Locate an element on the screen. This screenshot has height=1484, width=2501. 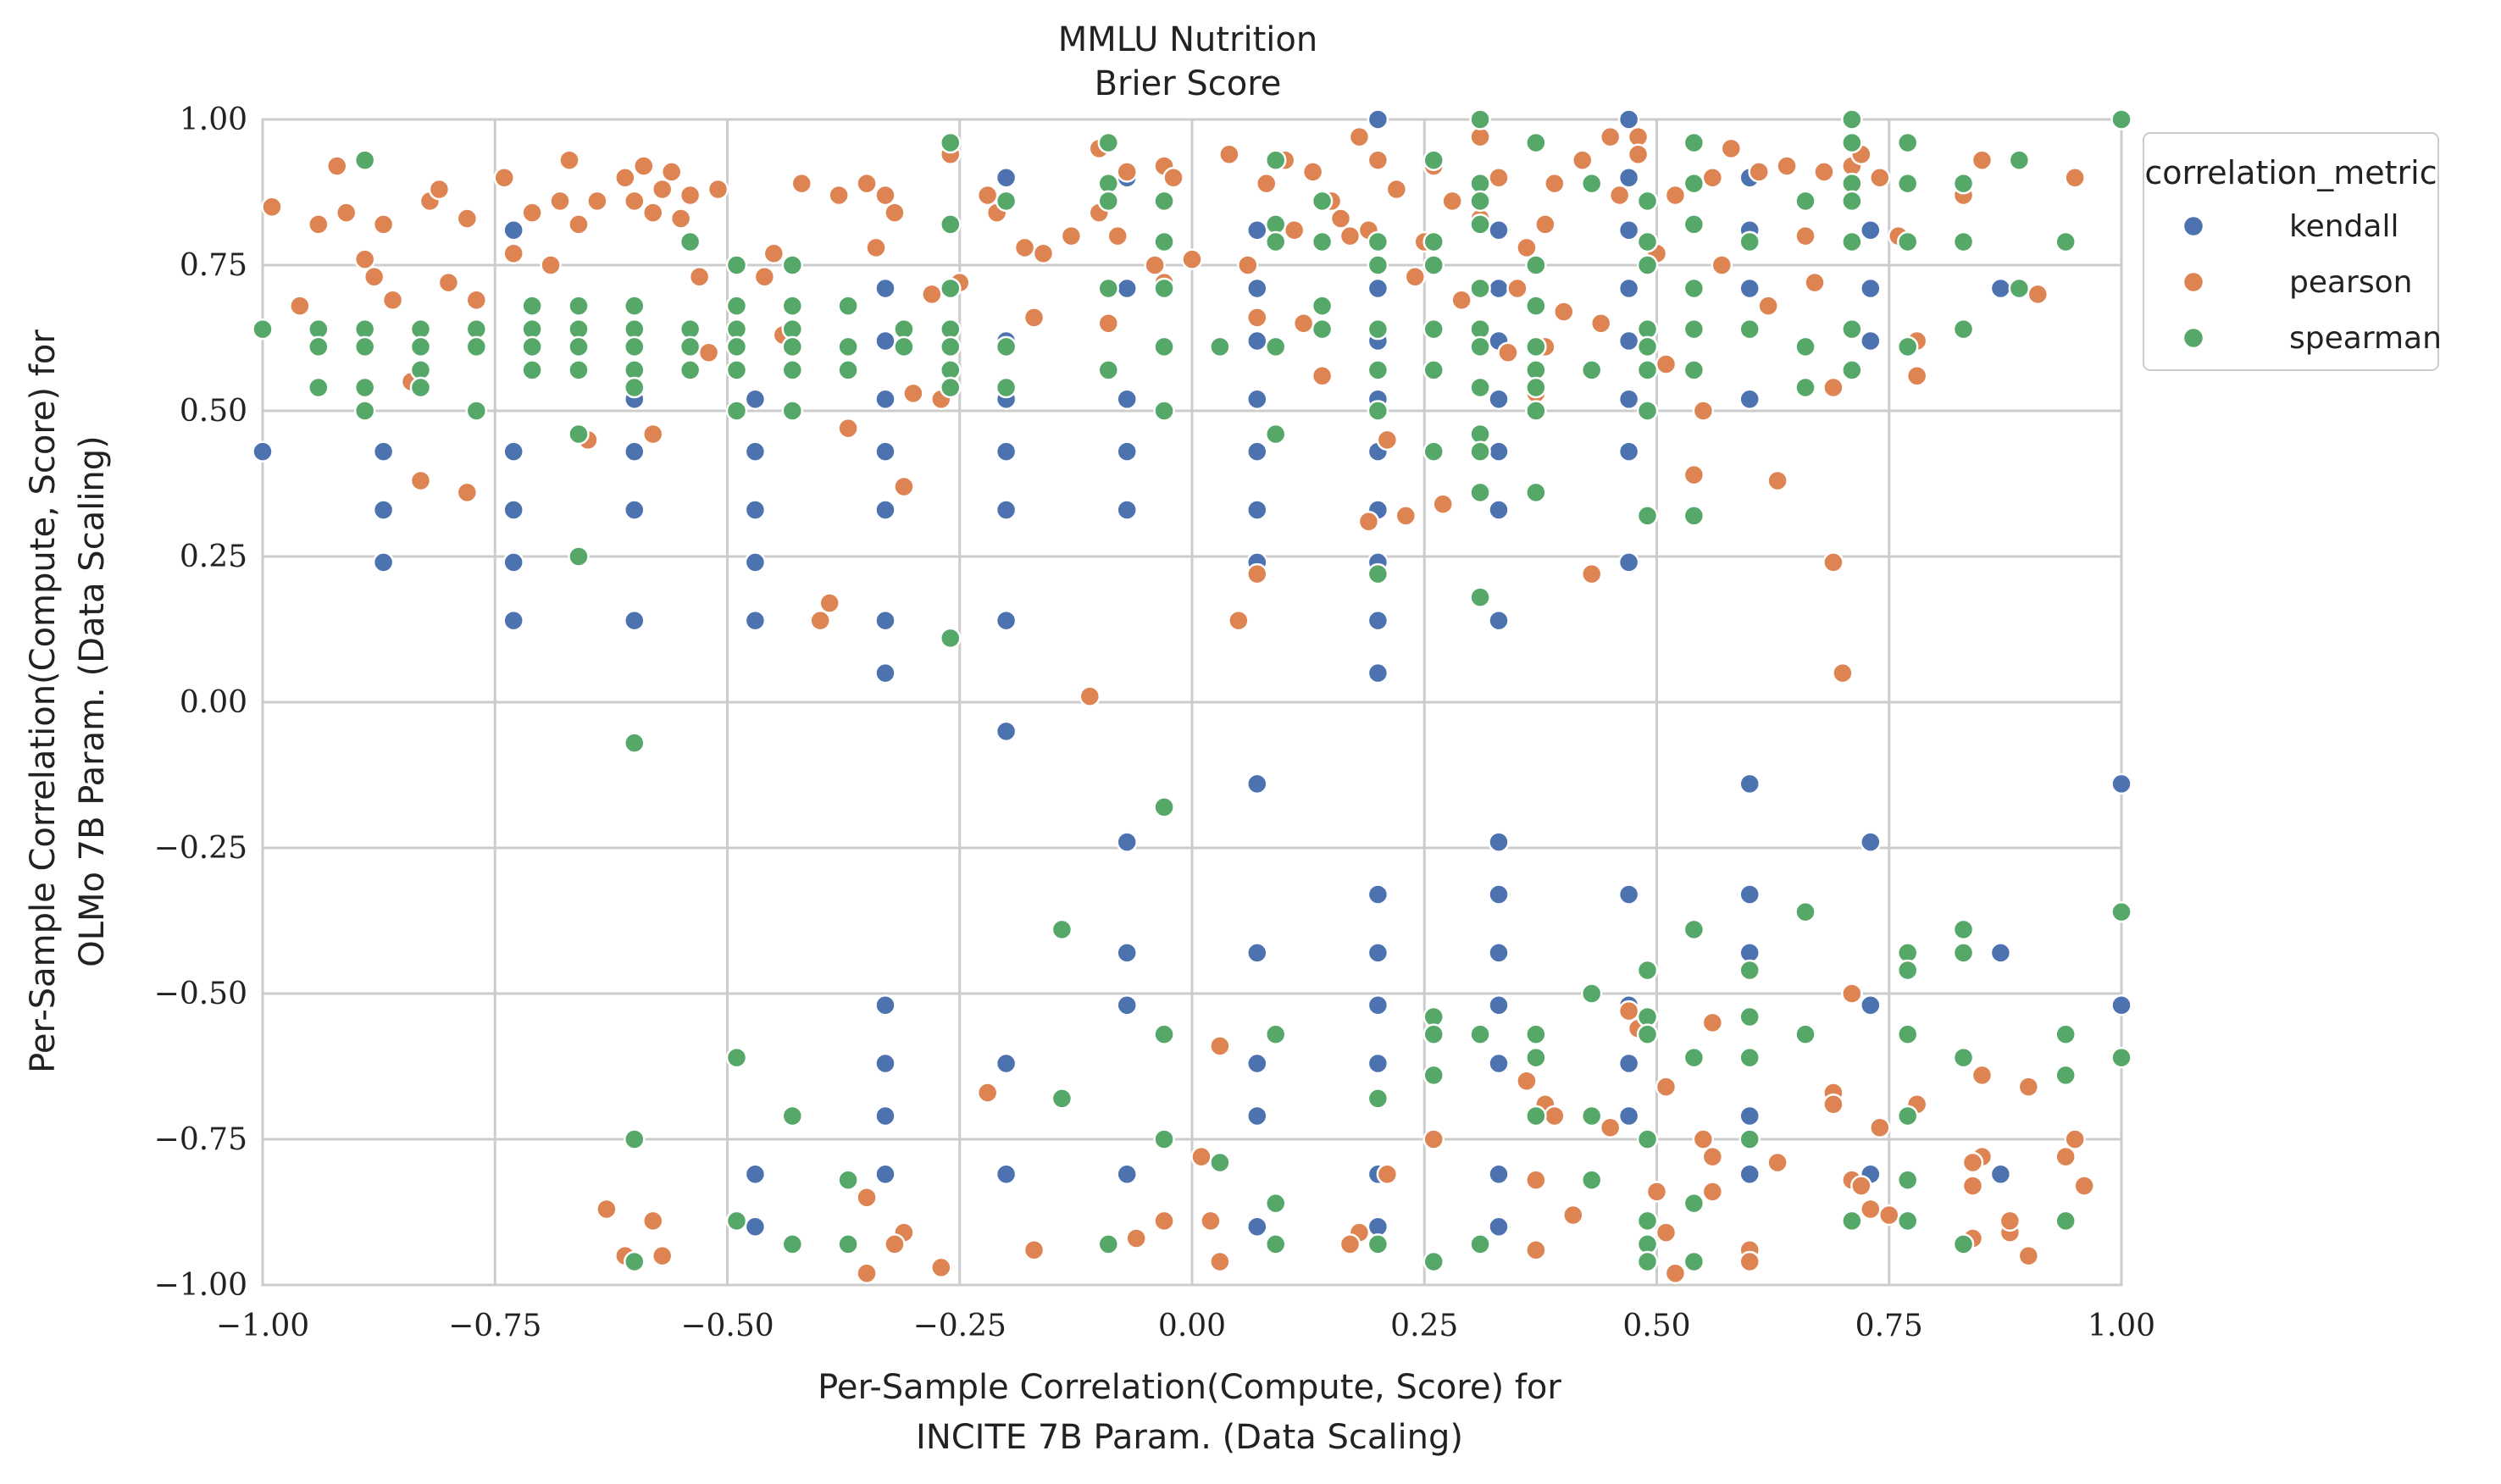
x-tick-label-8: 1.00 is located at coordinates (2121, 1326).